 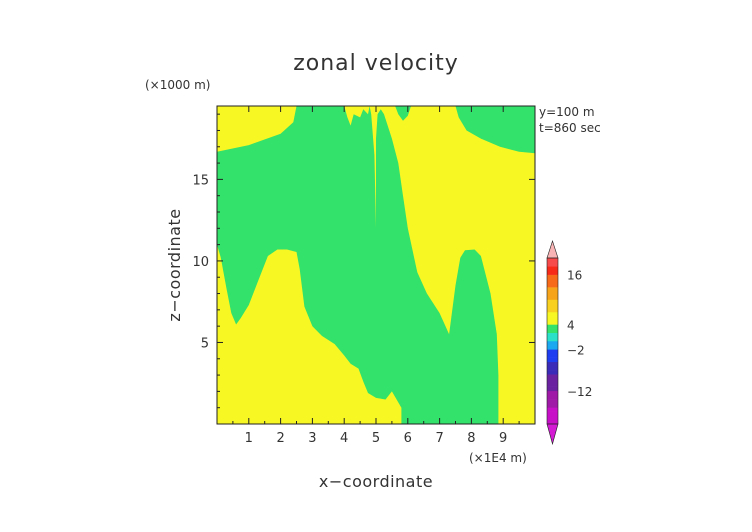 What do you see at coordinates (280, 438) in the screenshot?
I see `x-tick-label: 2` at bounding box center [280, 438].